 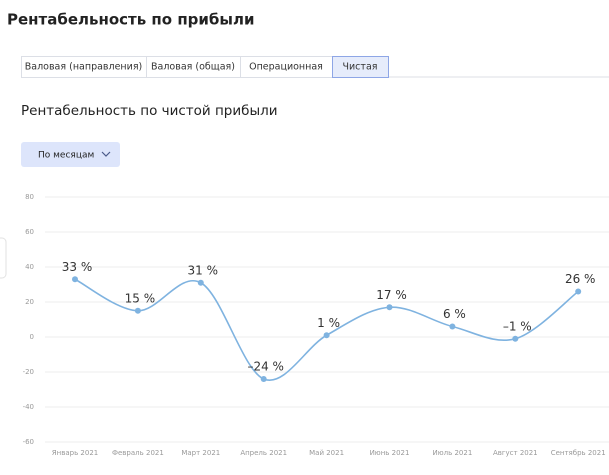 I want to click on tab-label: Валовая (общая), so click(x=193, y=67).